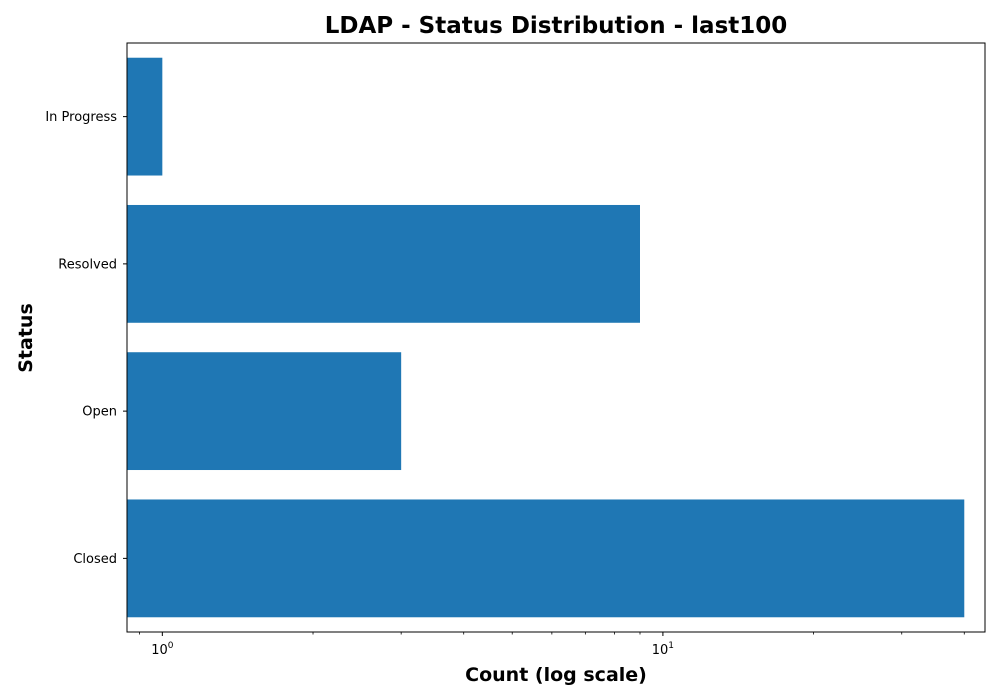 Image resolution: width=1000 pixels, height=700 pixels. What do you see at coordinates (556, 675) in the screenshot?
I see `x-axis-label: Count (log scale)` at bounding box center [556, 675].